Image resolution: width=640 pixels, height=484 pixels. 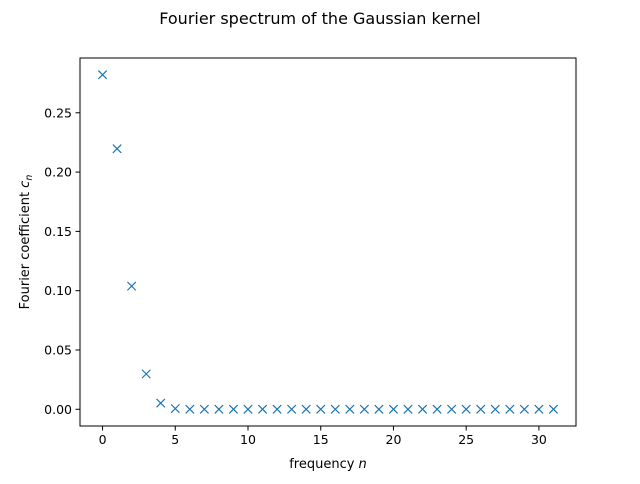 What do you see at coordinates (539, 439) in the screenshot?
I see `x-tick-label: 30` at bounding box center [539, 439].